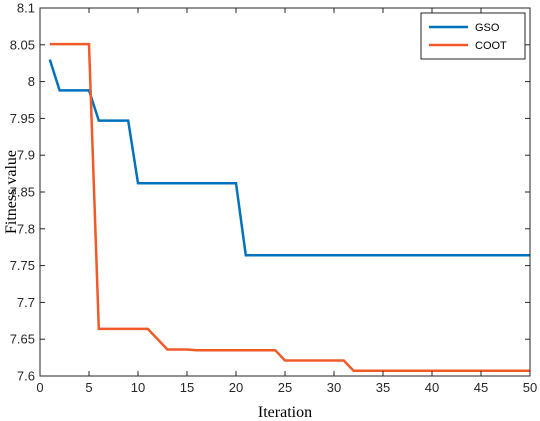  What do you see at coordinates (334, 387) in the screenshot?
I see `x-tick-label: 30` at bounding box center [334, 387].